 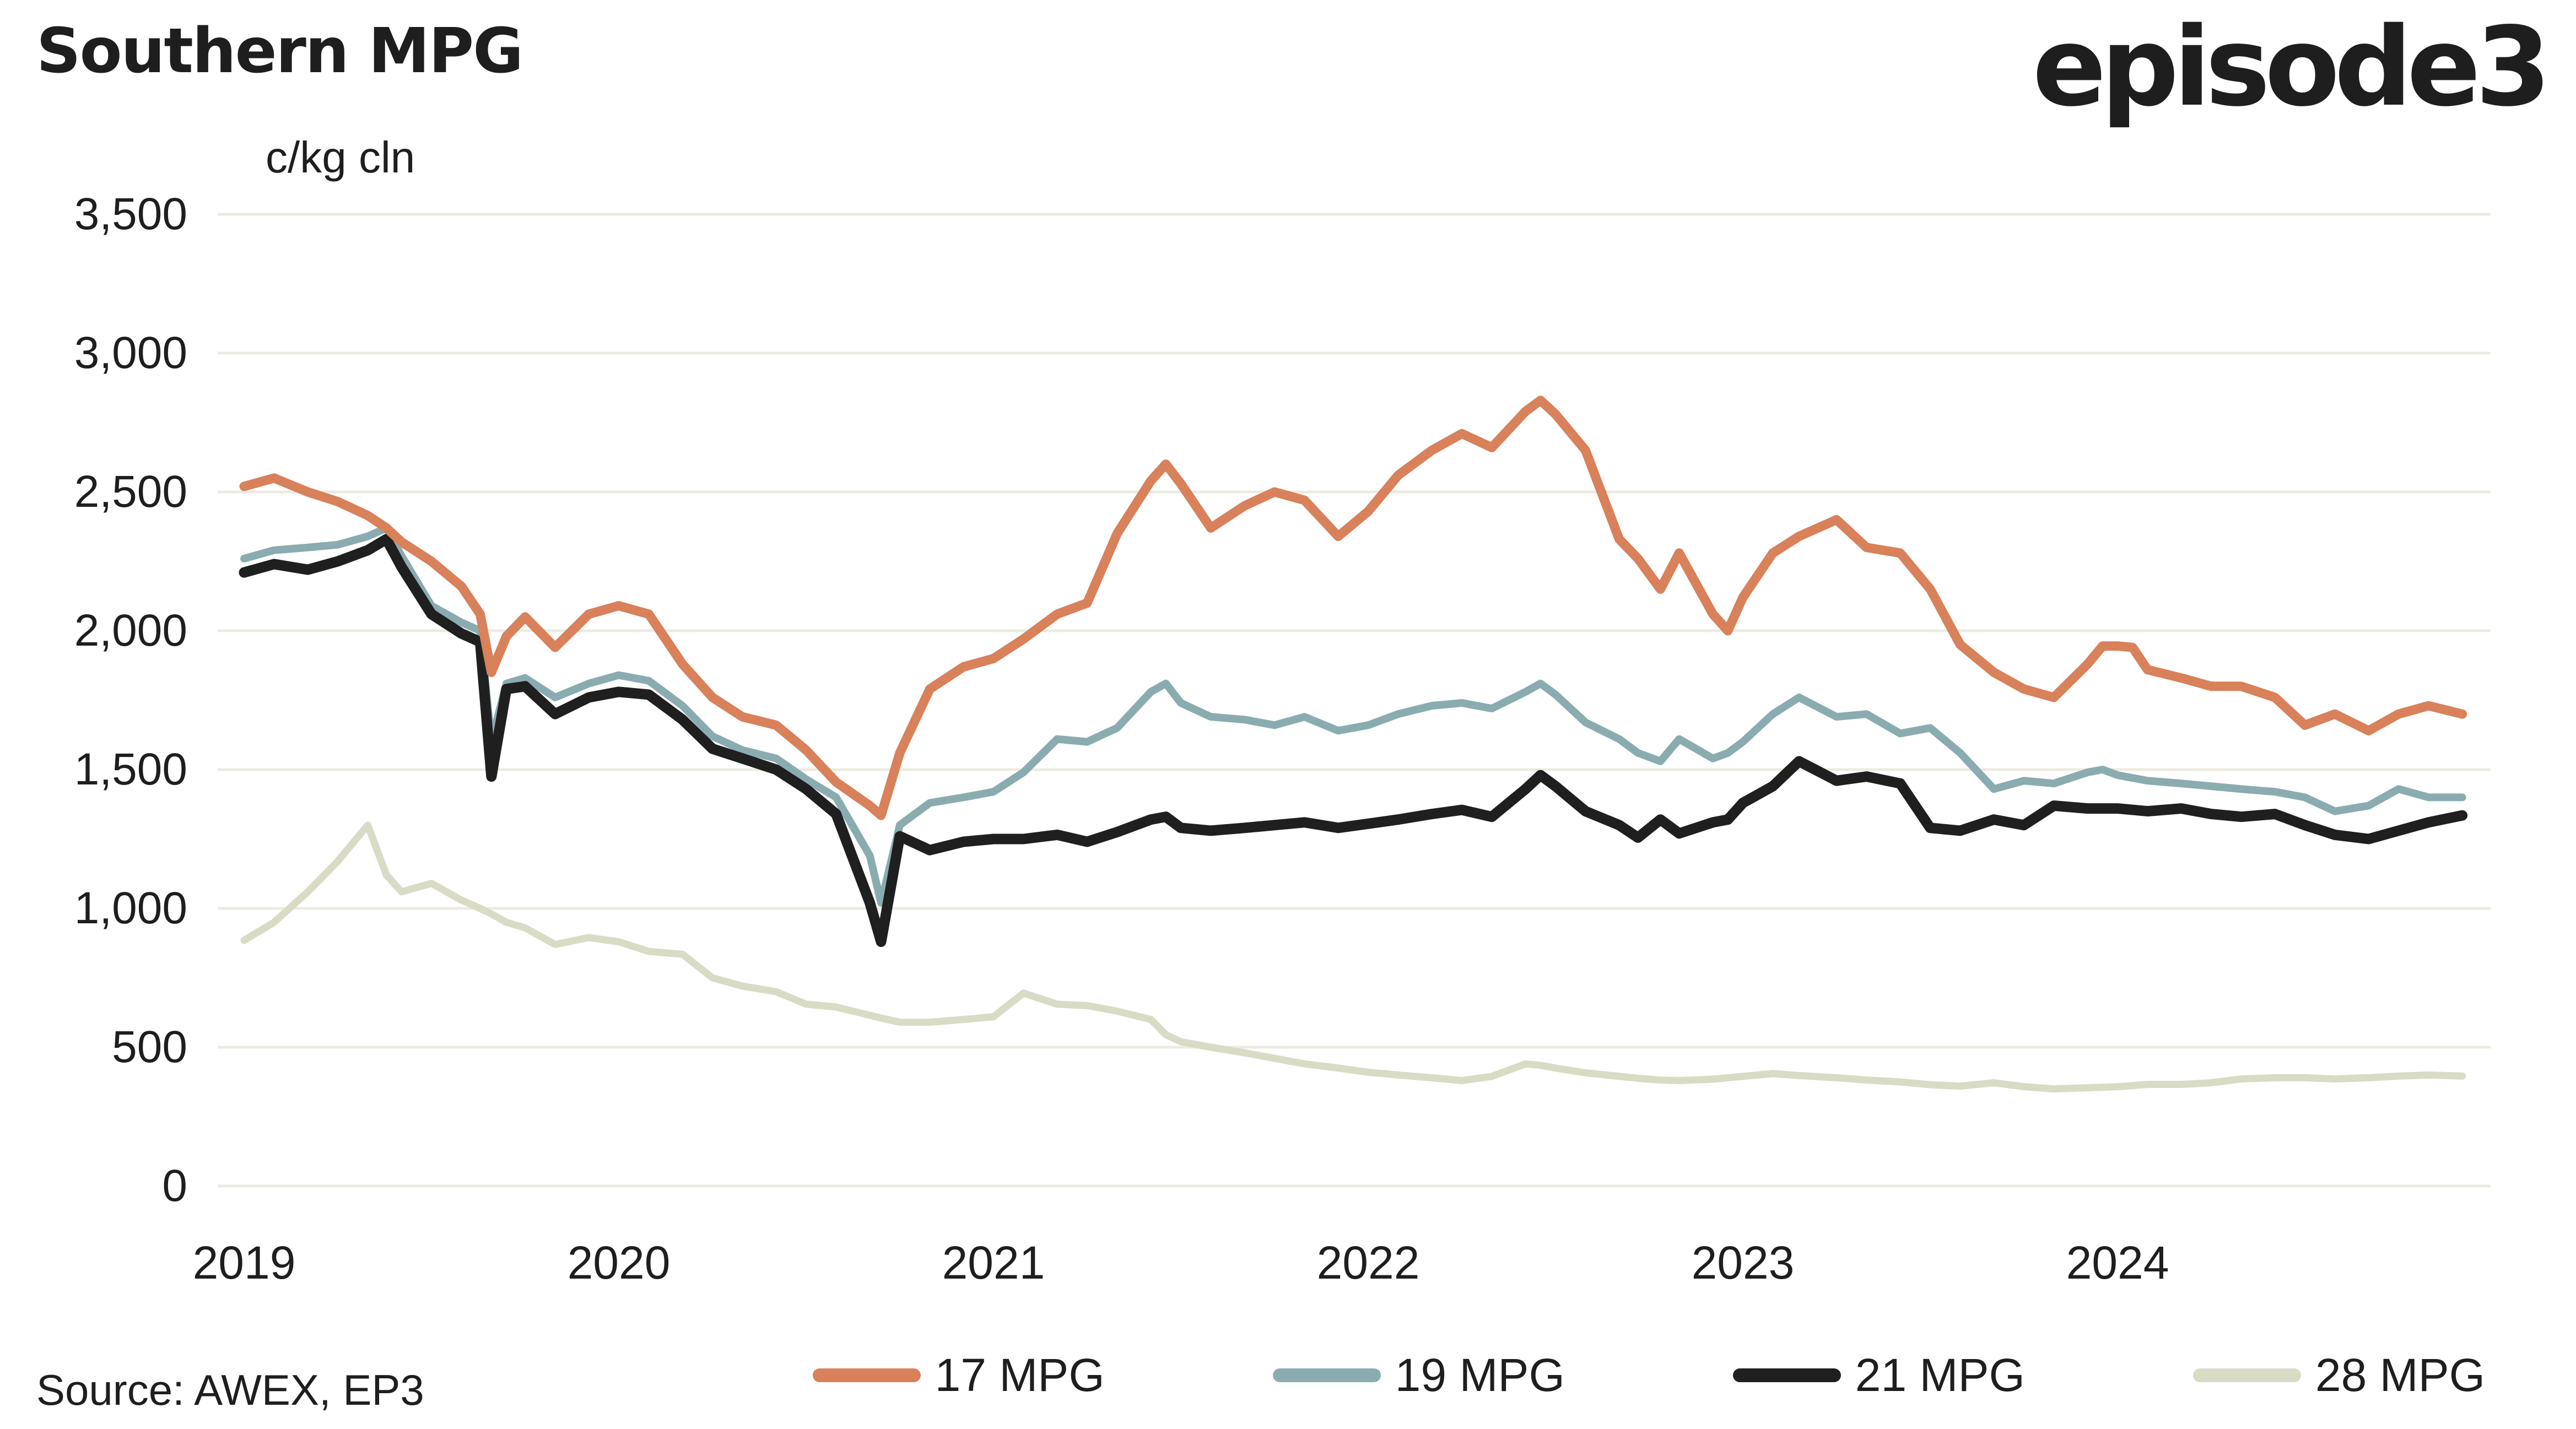 I want to click on legend-label: 28 MPG, so click(x=2400, y=1375).